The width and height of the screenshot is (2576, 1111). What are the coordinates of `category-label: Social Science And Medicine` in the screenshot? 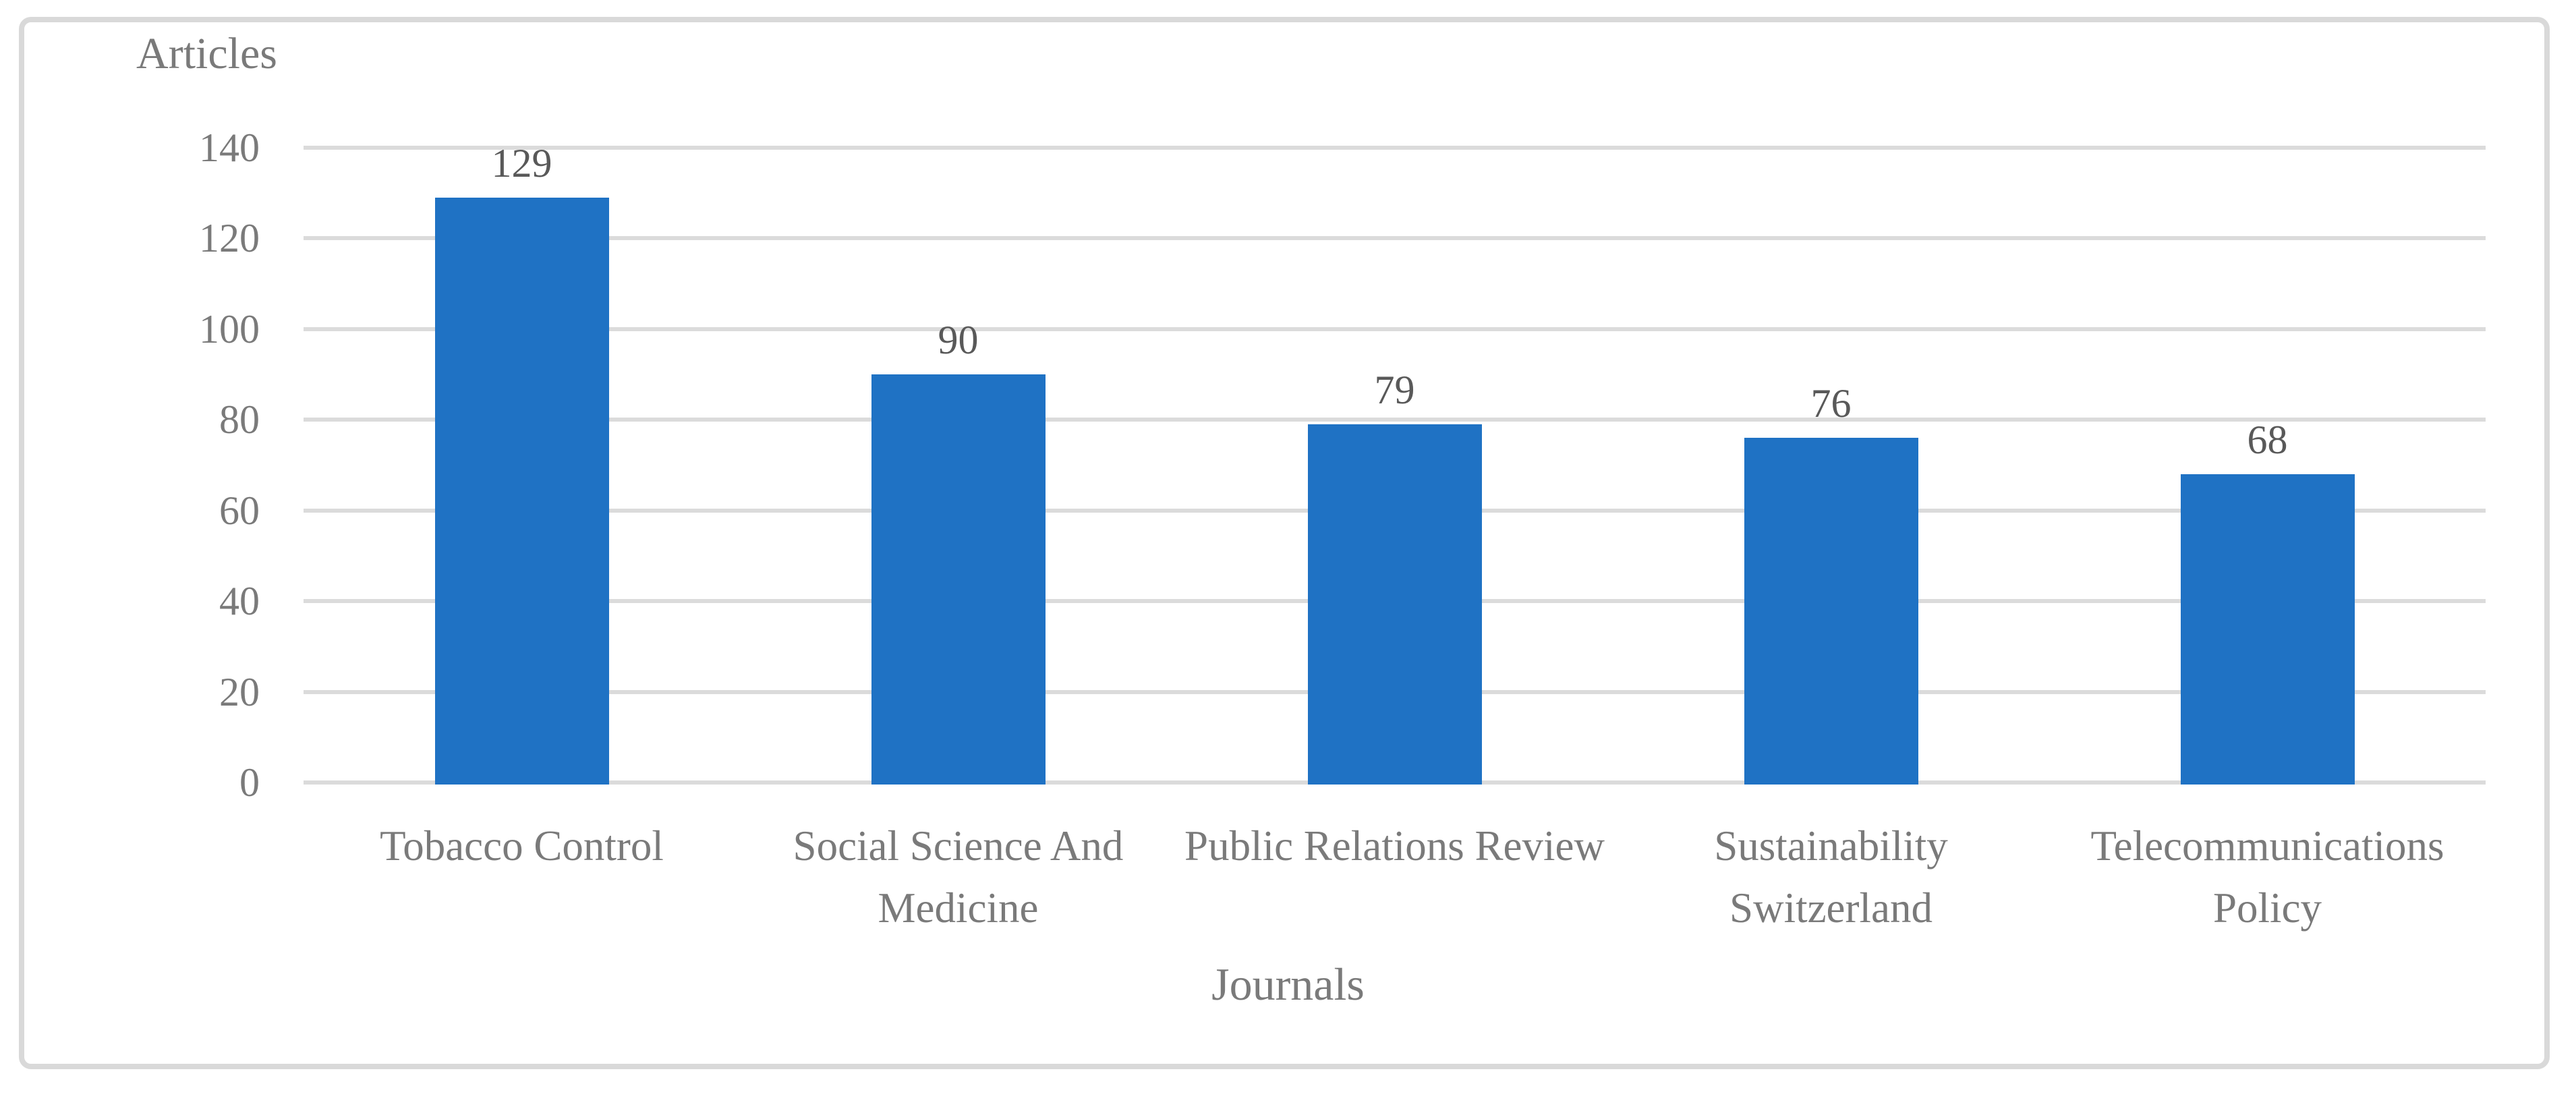 It's located at (958, 877).